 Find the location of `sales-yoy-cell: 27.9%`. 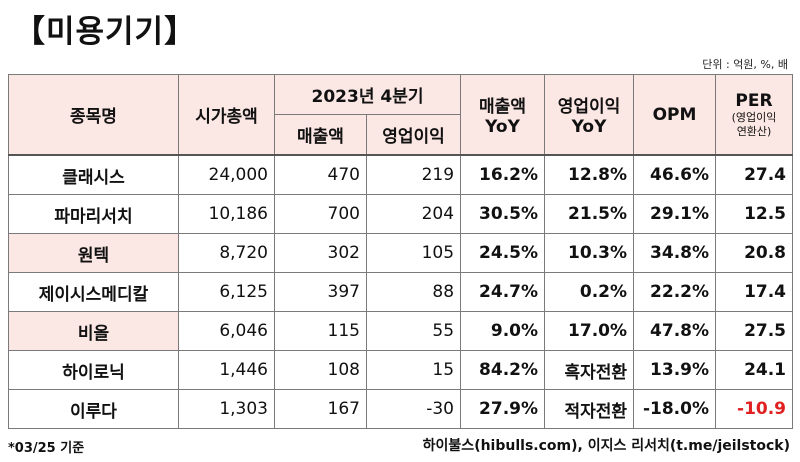

sales-yoy-cell: 27.9% is located at coordinates (503, 409).